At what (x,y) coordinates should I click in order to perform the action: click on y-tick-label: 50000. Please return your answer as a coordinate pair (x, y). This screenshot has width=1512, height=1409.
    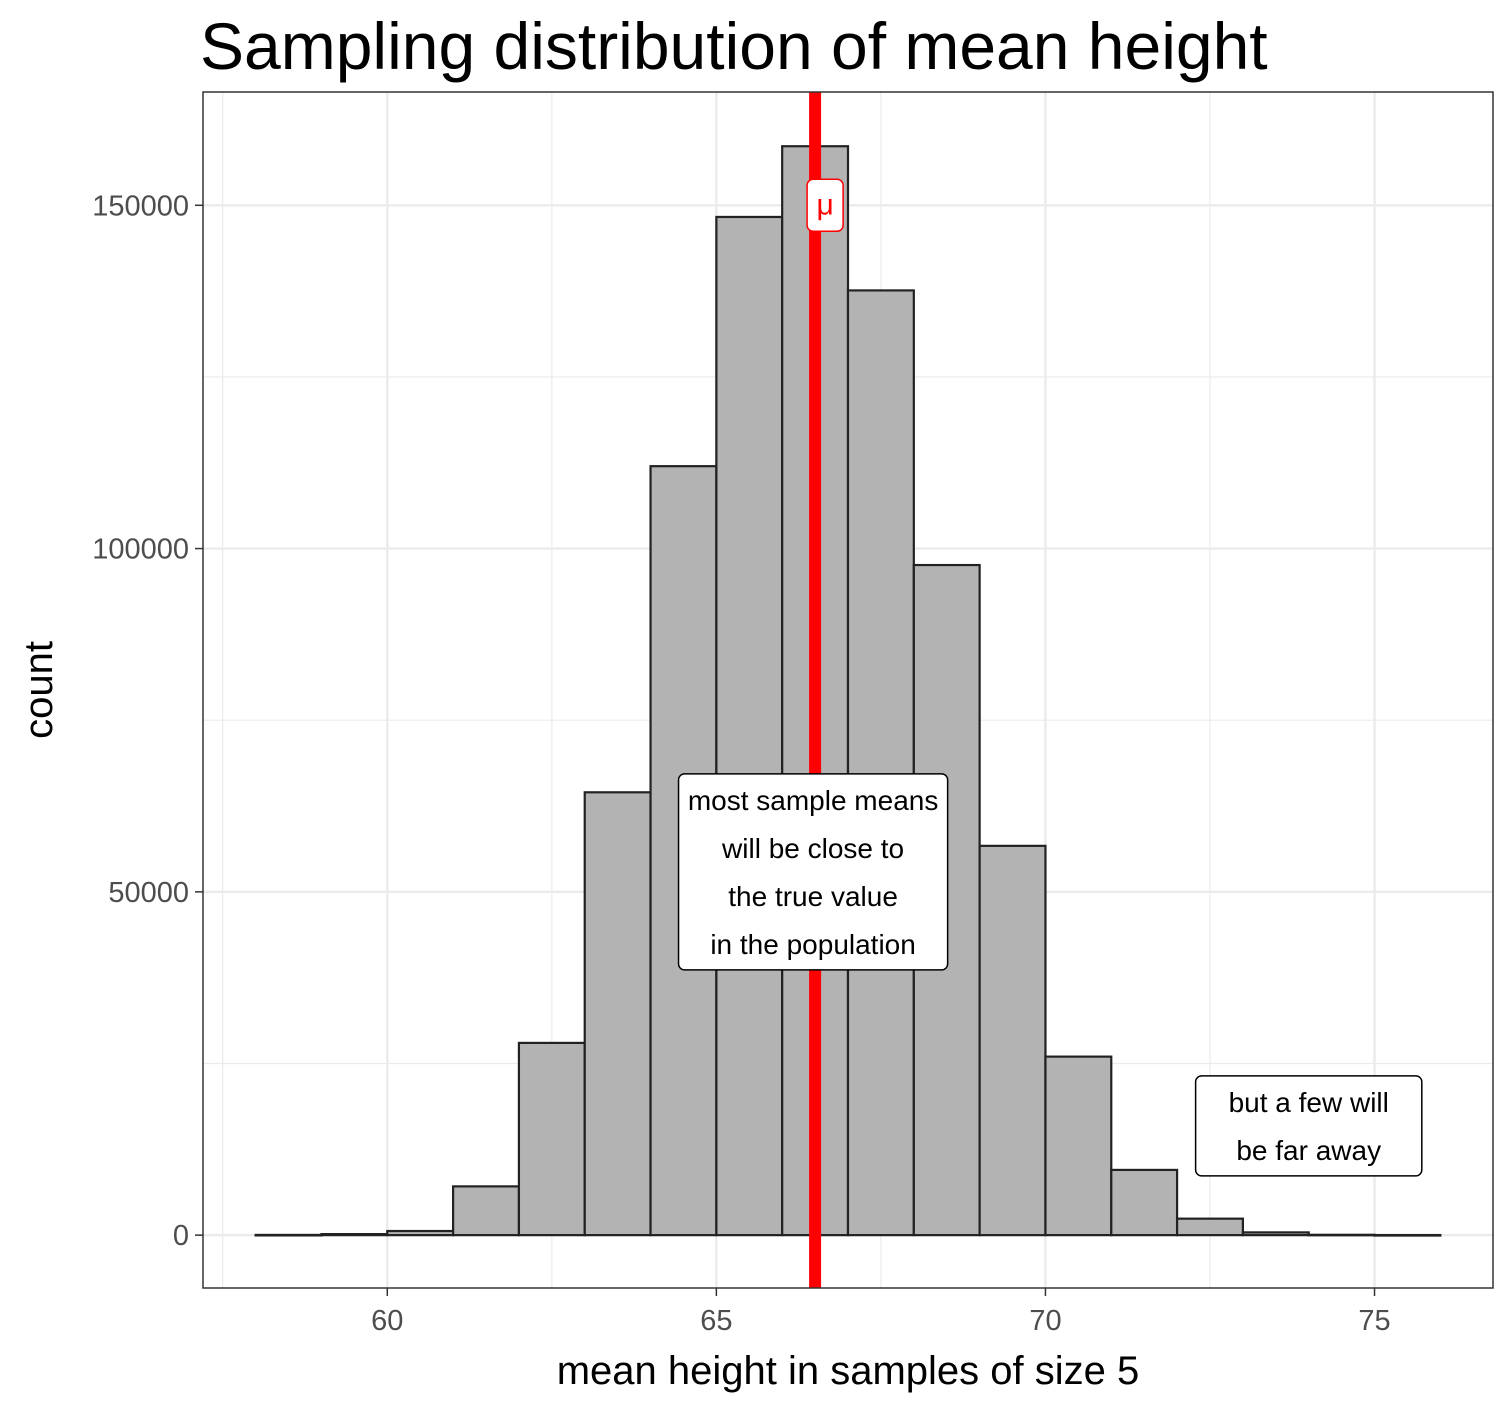
    Looking at the image, I should click on (148, 893).